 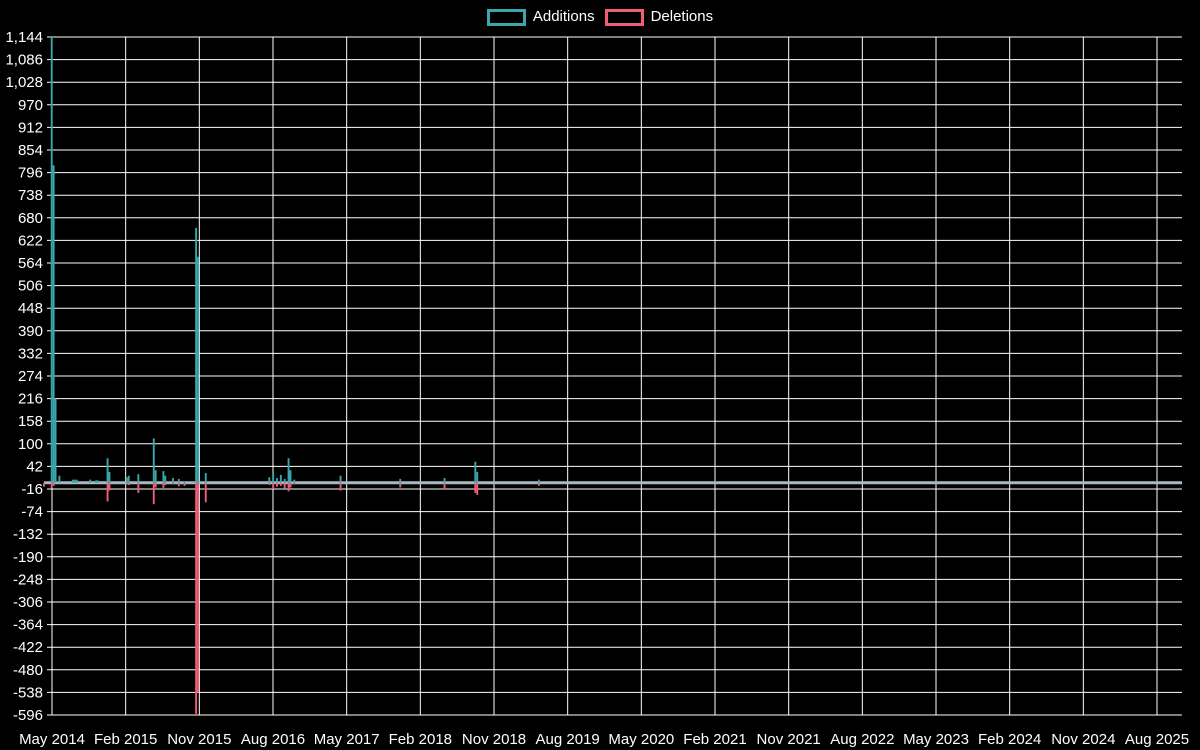 I want to click on additions-swatch, so click(x=506, y=17).